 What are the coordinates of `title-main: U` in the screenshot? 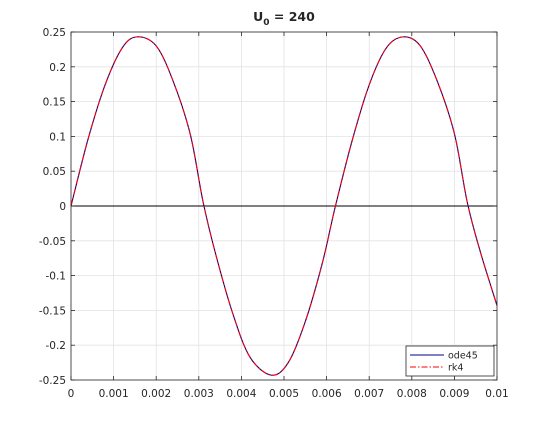 It's located at (258, 16).